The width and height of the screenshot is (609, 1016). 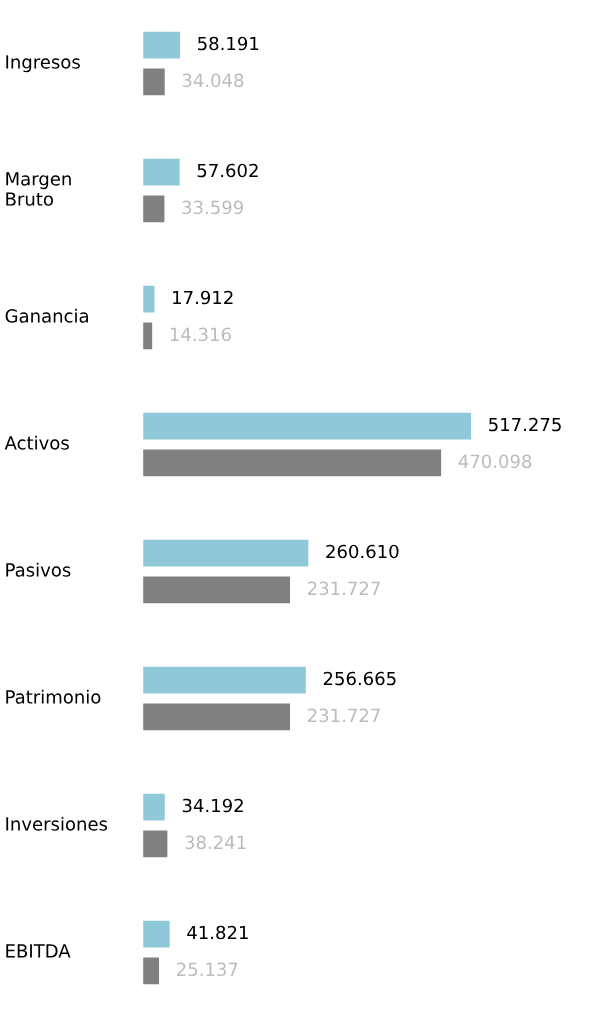 I want to click on y-tick-label: Inversiones, so click(x=57, y=823).